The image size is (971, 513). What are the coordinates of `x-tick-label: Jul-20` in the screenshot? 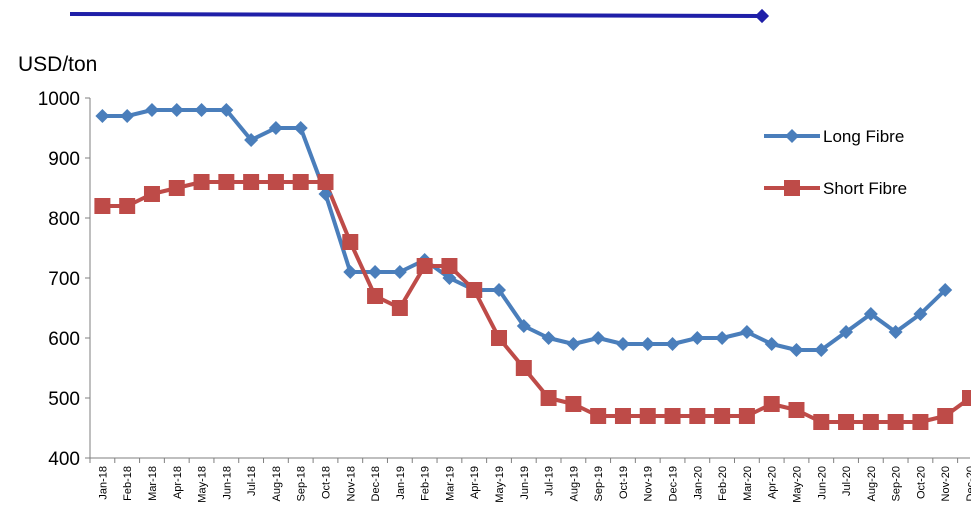 It's located at (847, 481).